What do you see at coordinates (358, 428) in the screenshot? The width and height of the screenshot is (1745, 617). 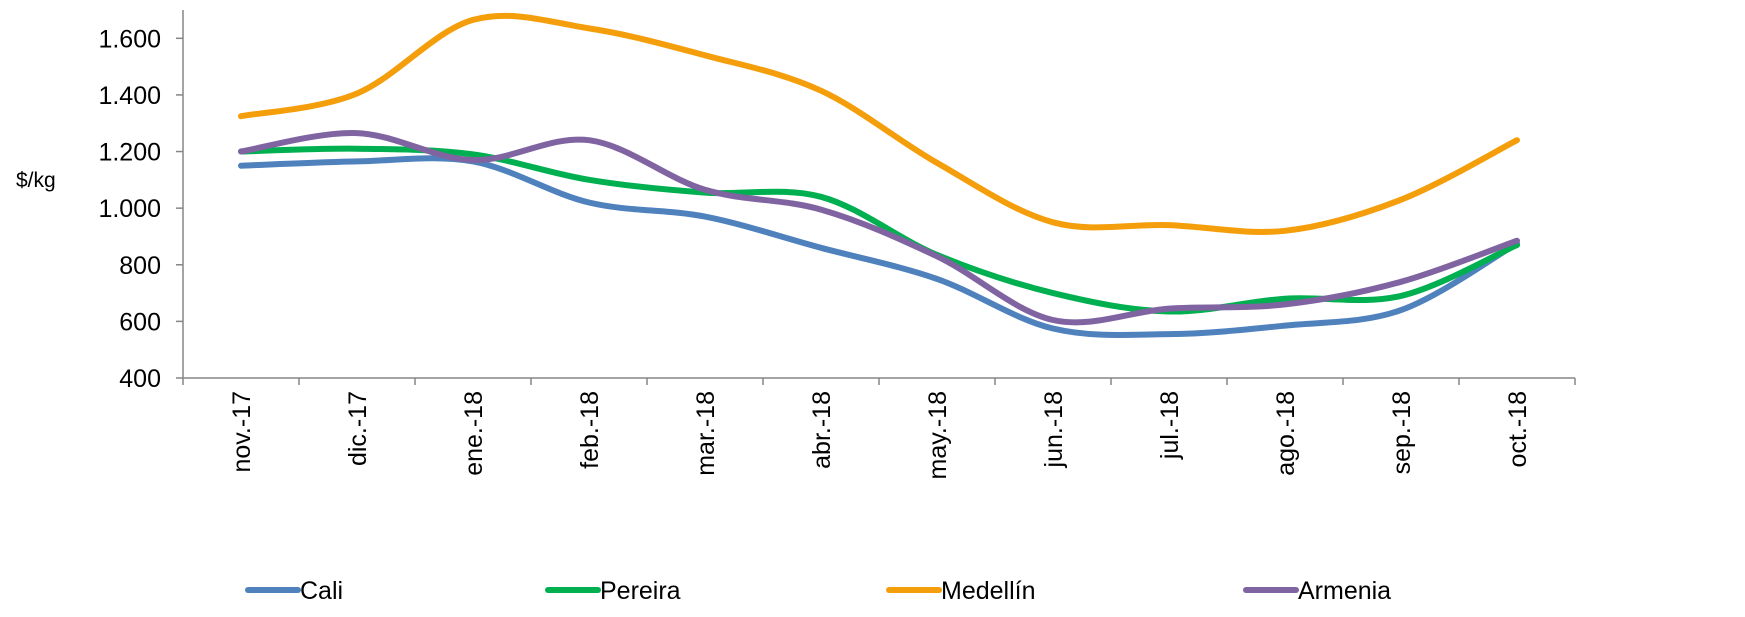 I see `x-tick-label: dic.-17` at bounding box center [358, 428].